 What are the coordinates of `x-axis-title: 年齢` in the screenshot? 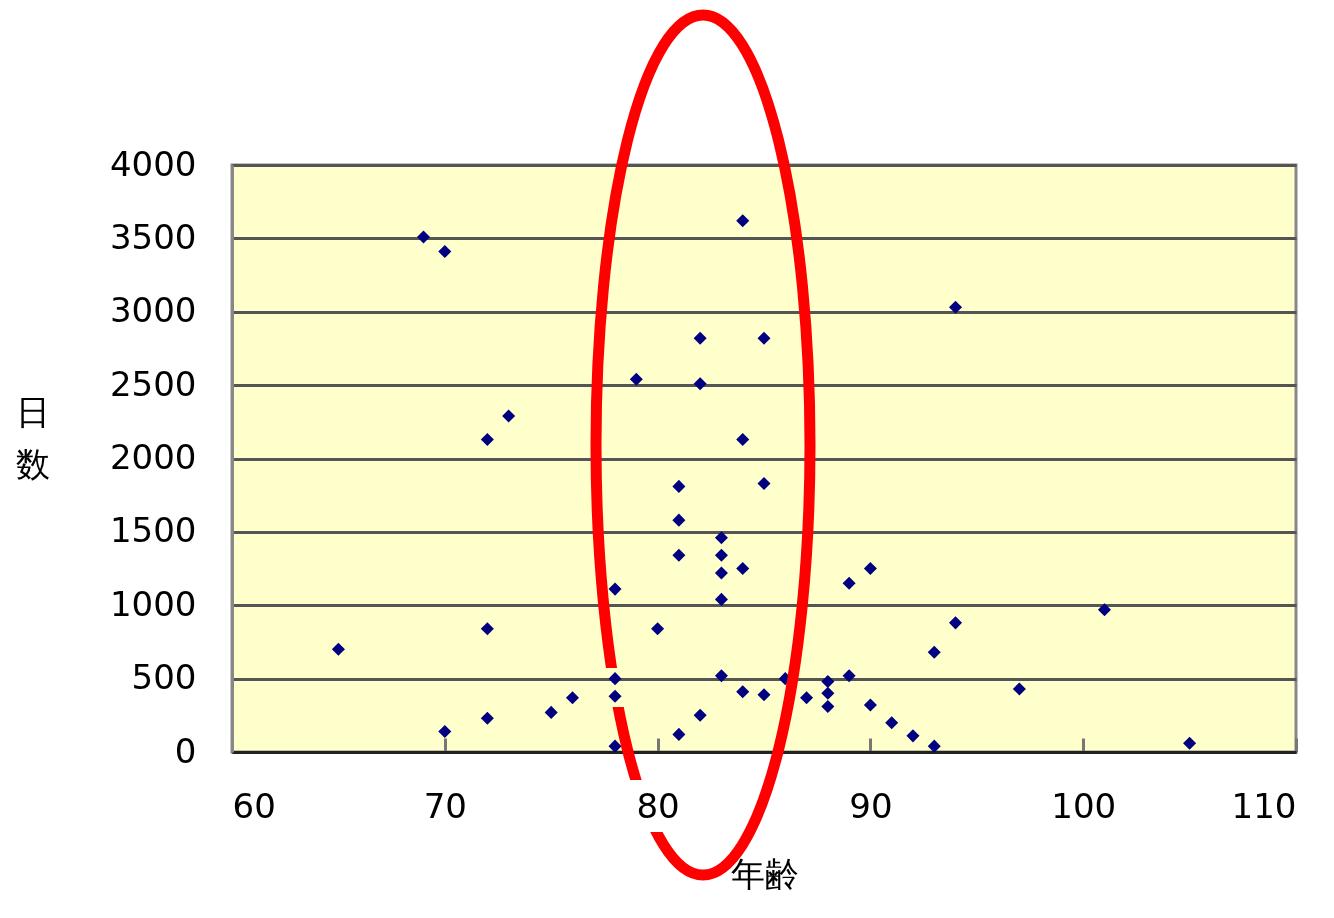 It's located at (764, 873).